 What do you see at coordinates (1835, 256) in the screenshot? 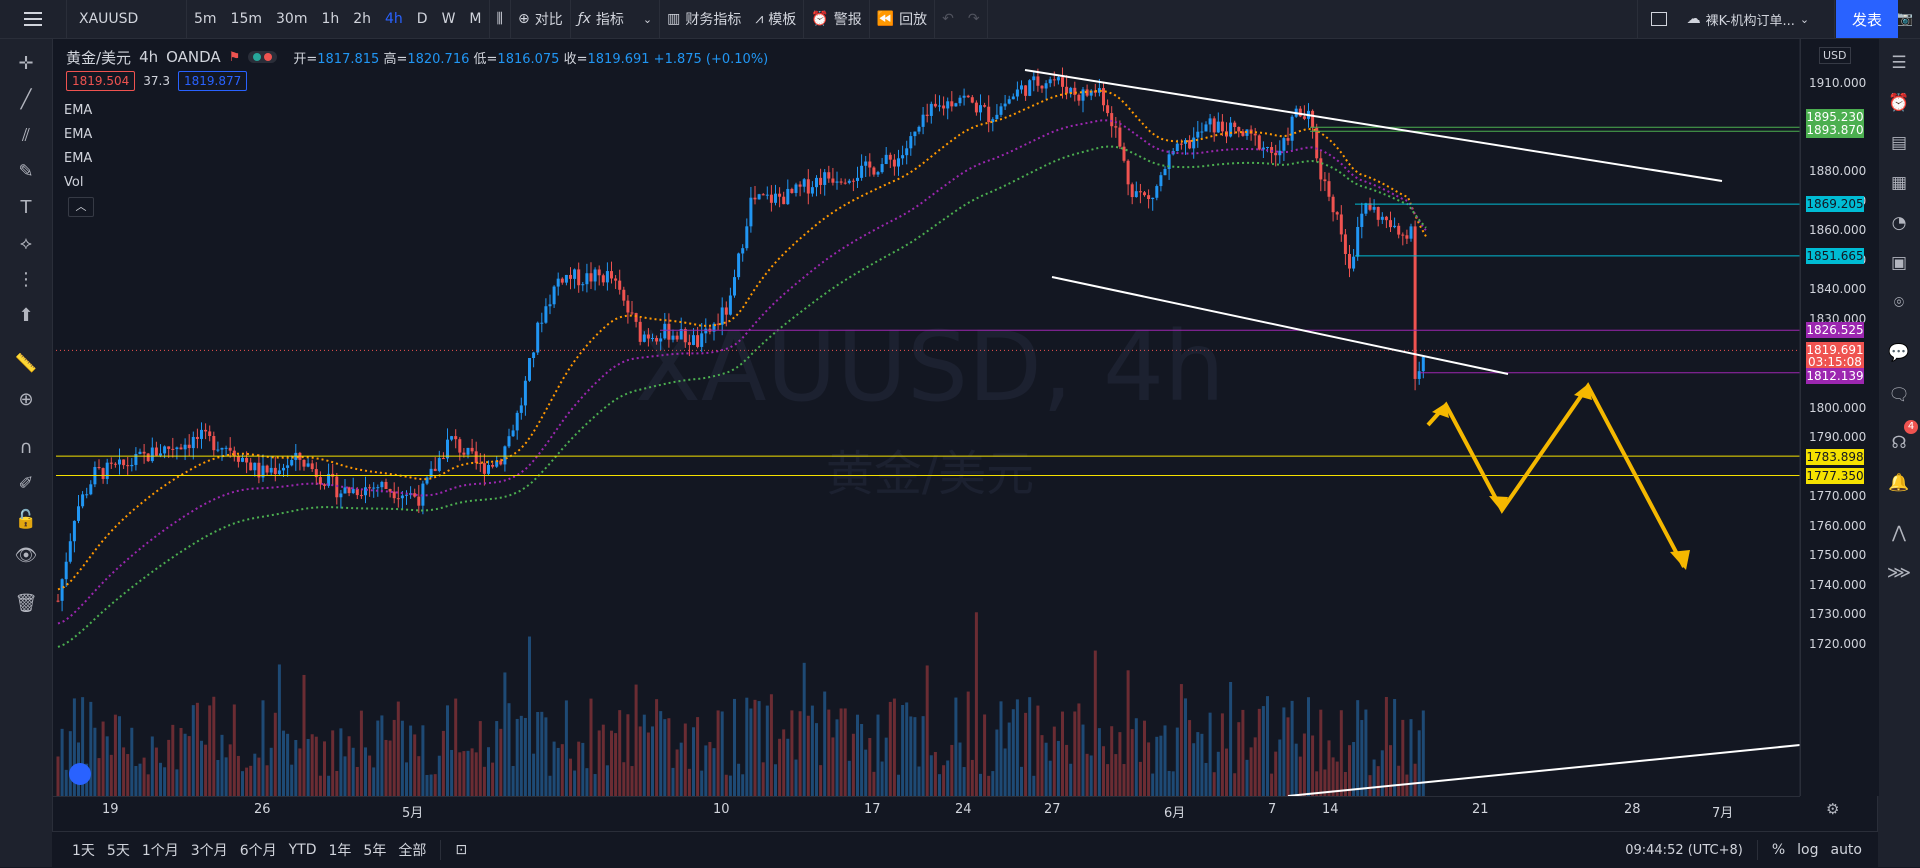
I see `price-label: 1851.665` at bounding box center [1835, 256].